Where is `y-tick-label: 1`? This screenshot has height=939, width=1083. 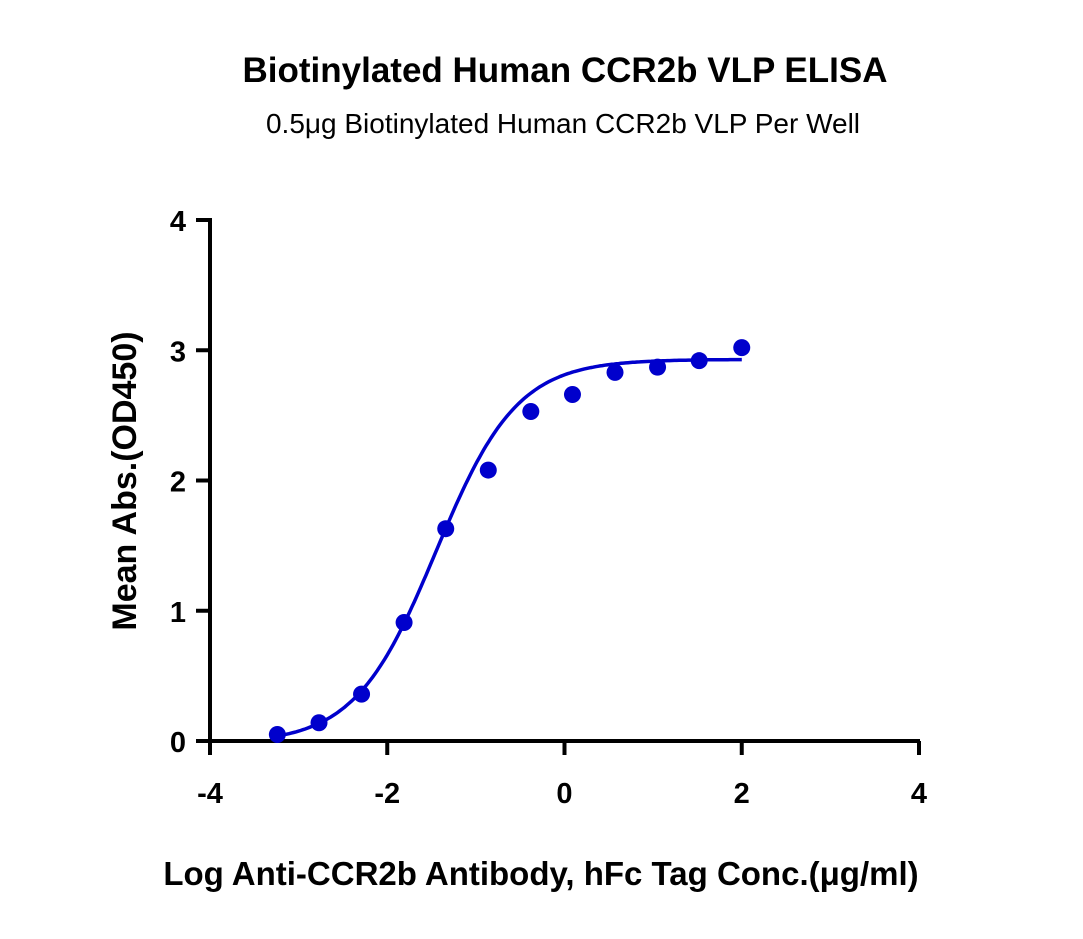 y-tick-label: 1 is located at coordinates (178, 613).